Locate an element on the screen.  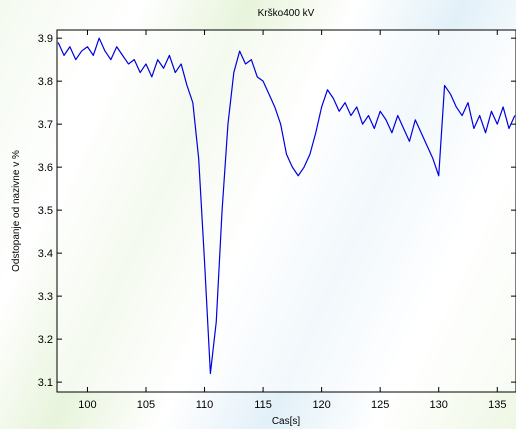
x-tick-label: 130 is located at coordinates (439, 405).